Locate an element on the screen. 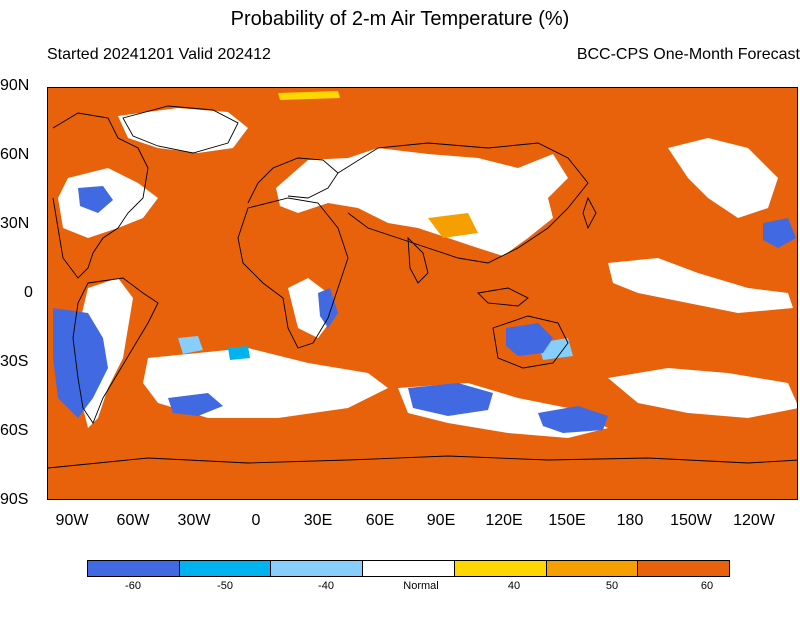  coast-antarctica is located at coordinates (422, 462).